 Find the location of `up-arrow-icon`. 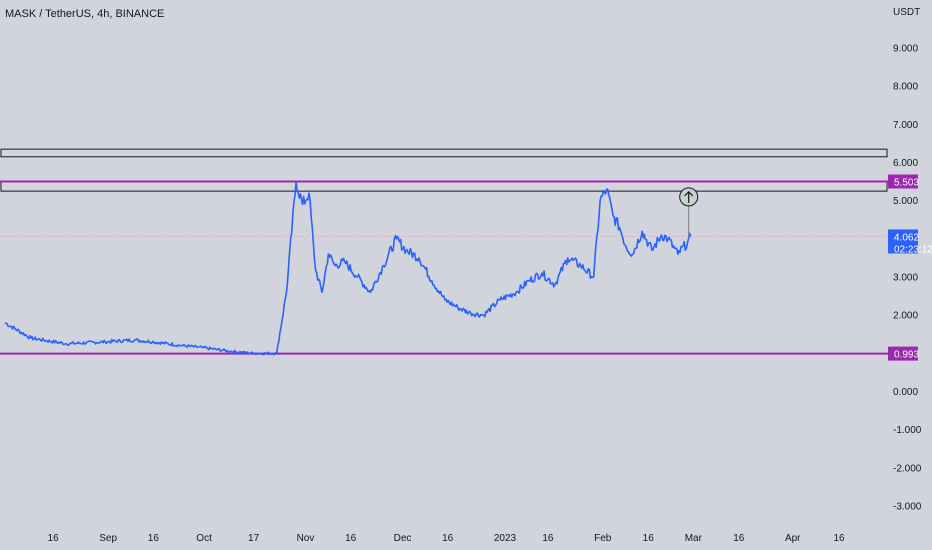

up-arrow-icon is located at coordinates (689, 197).